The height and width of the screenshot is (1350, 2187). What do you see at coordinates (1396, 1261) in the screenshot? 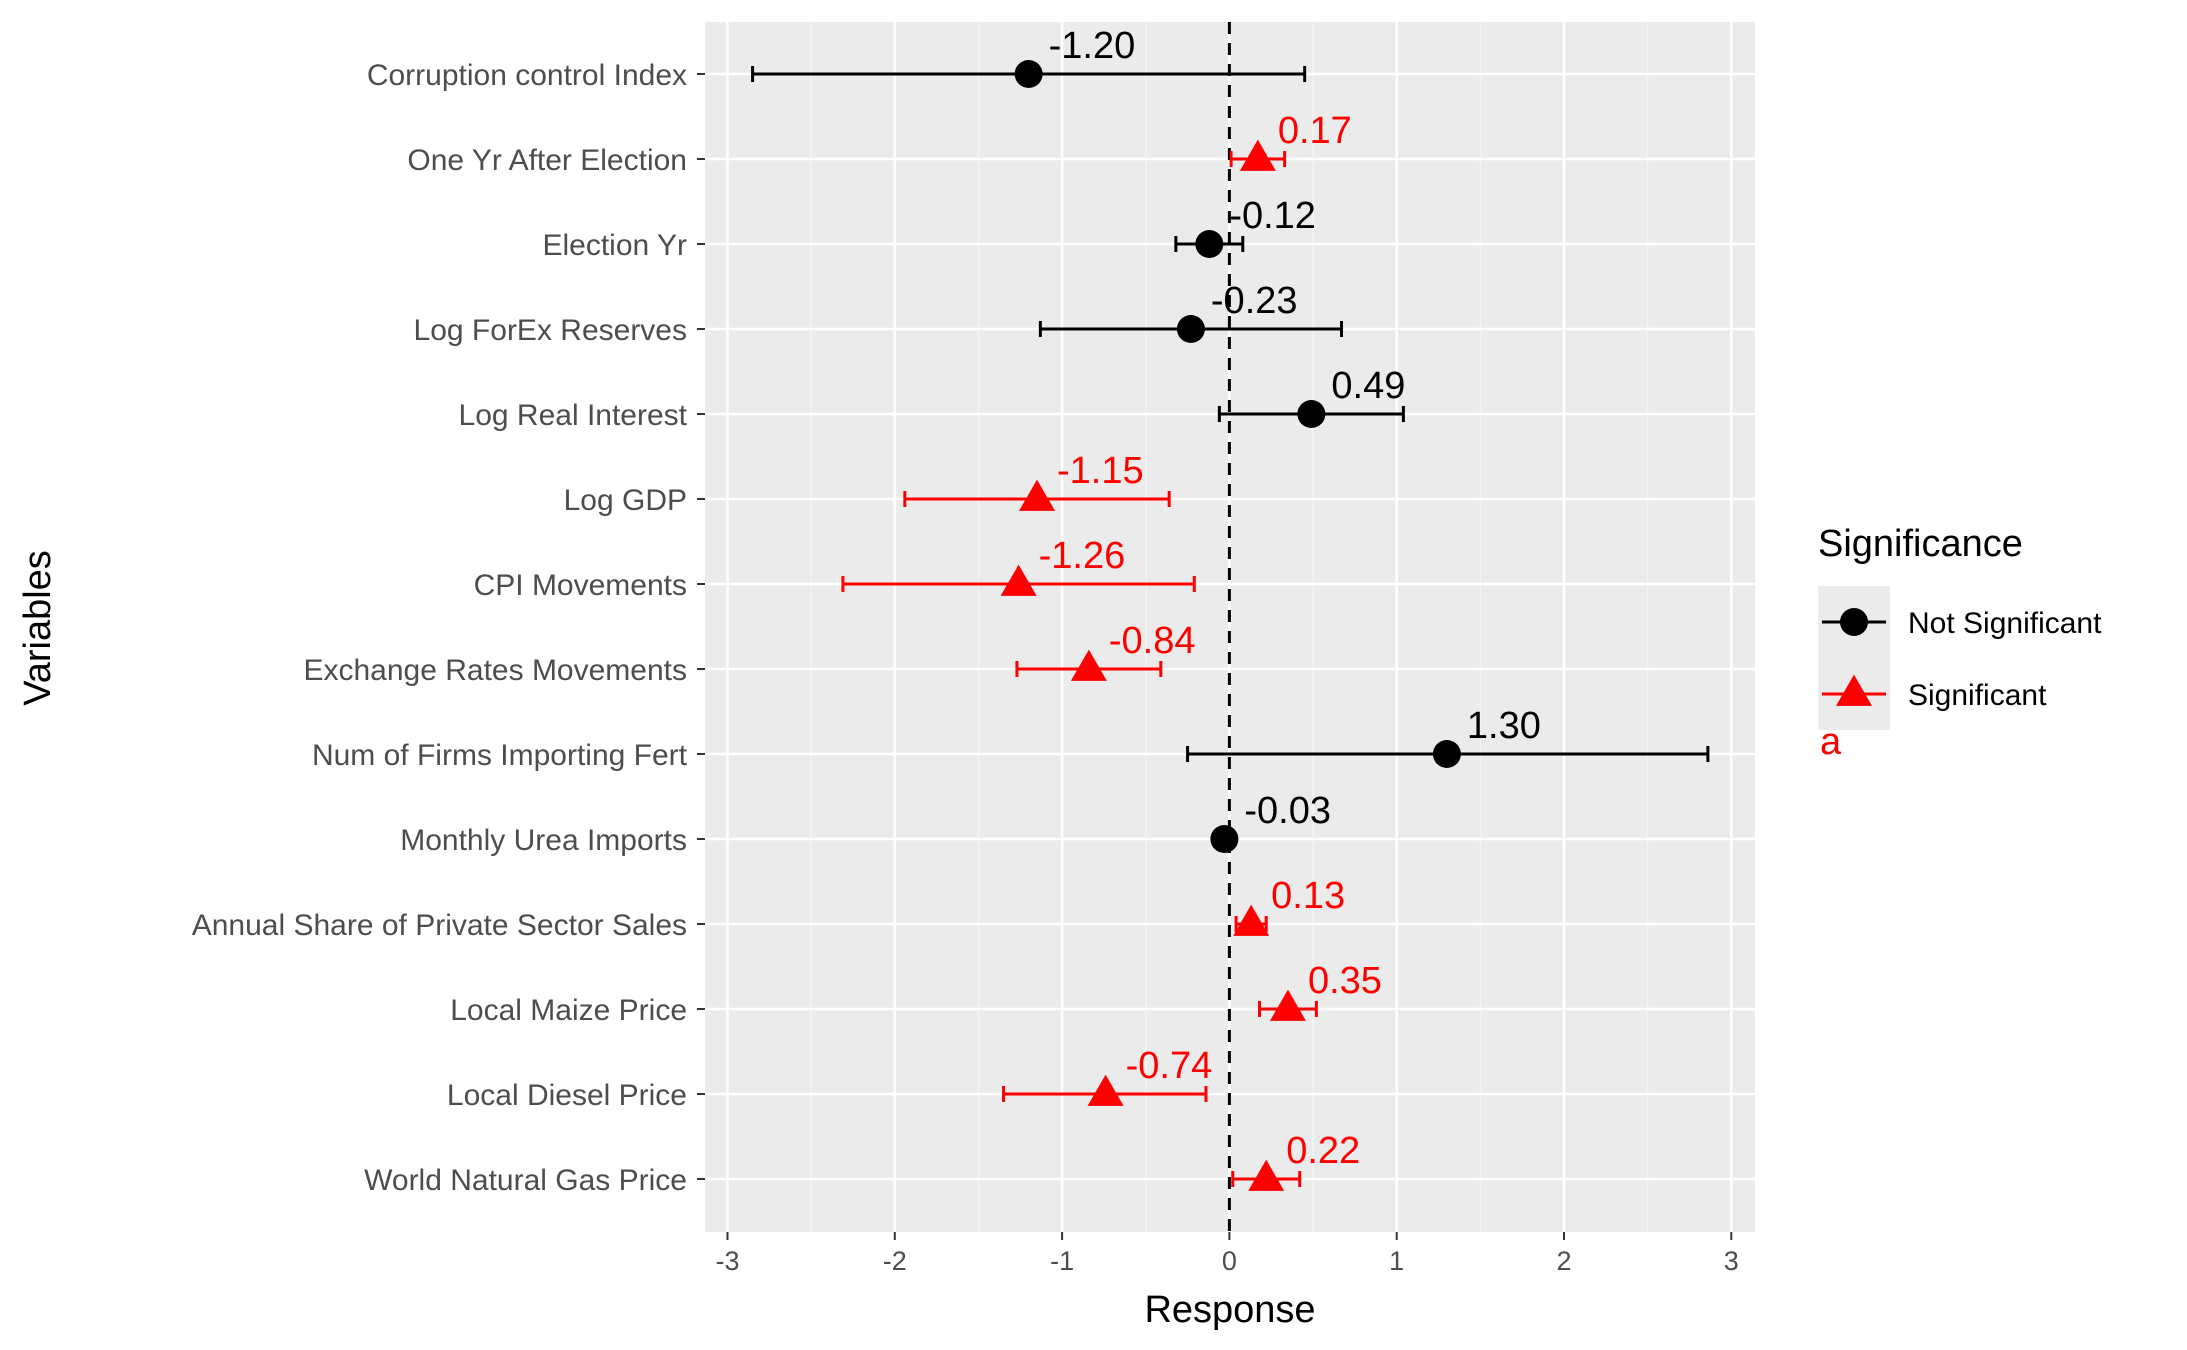
I see `x-tick-label: 1` at bounding box center [1396, 1261].